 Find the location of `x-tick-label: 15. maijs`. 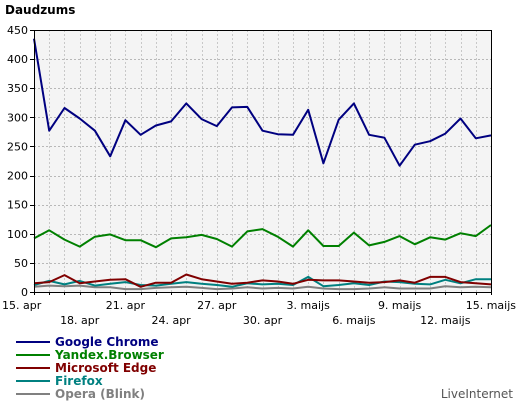

x-tick-label: 15. maijs is located at coordinates (491, 305).